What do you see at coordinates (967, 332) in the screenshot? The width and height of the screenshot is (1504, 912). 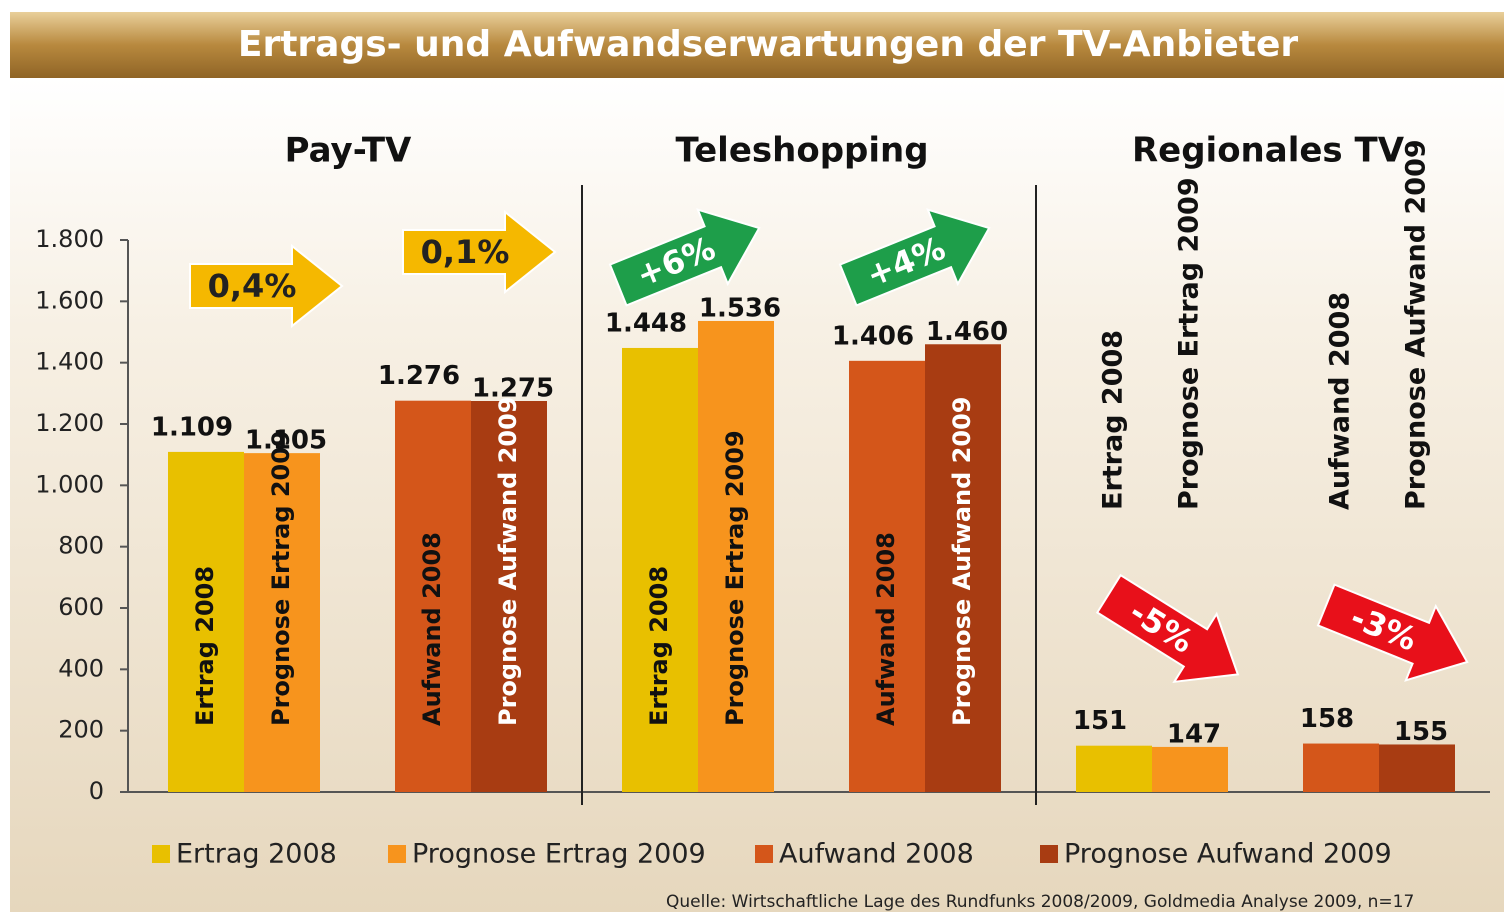 I see `value-label: 1.460` at bounding box center [967, 332].